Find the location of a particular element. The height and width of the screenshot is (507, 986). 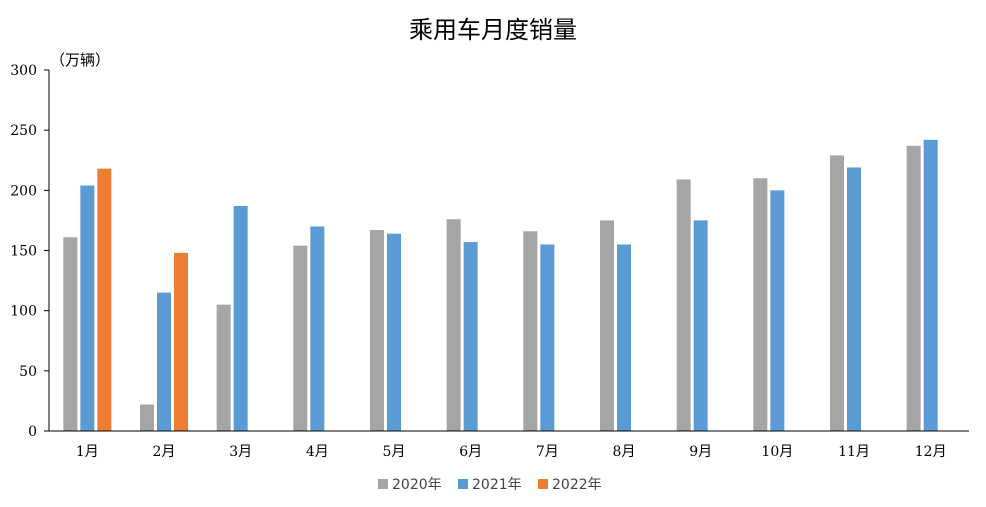

legend-label: 2022年 is located at coordinates (577, 485).